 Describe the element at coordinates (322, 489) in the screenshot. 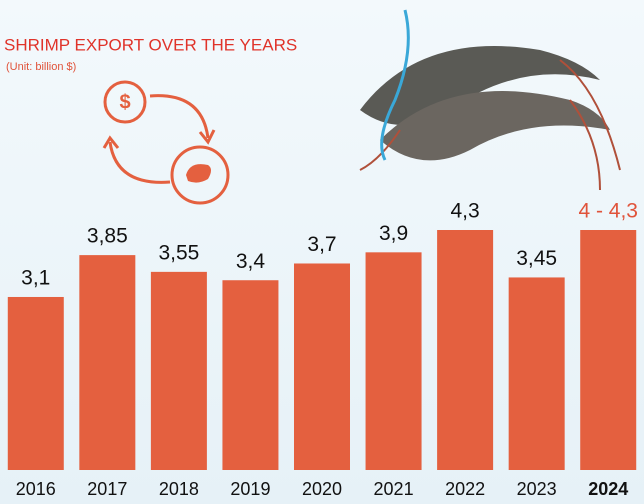

I see `x-tick-label: 2020` at that location.